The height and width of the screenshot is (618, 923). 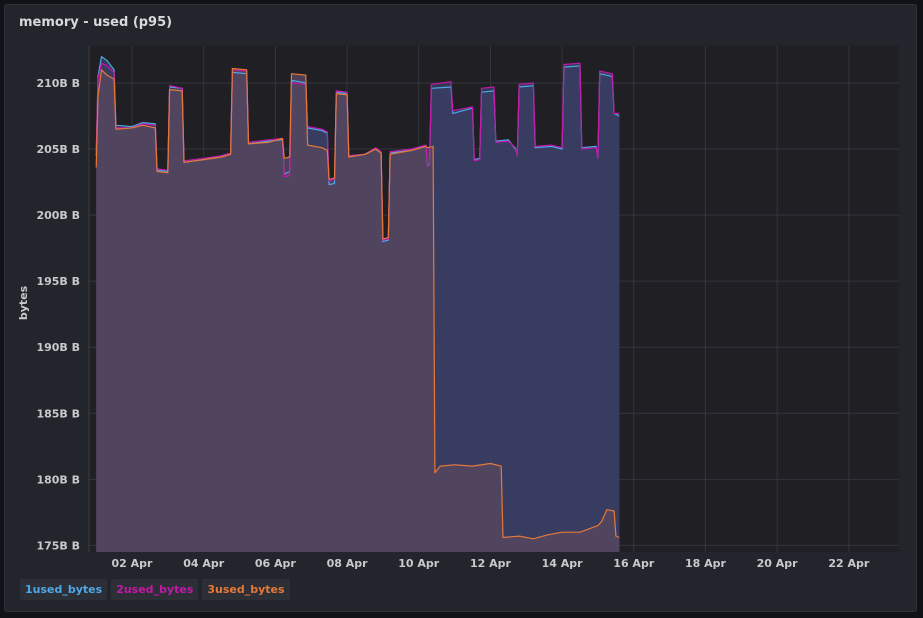 I want to click on x-tick-label: 02 Apr, so click(x=133, y=563).